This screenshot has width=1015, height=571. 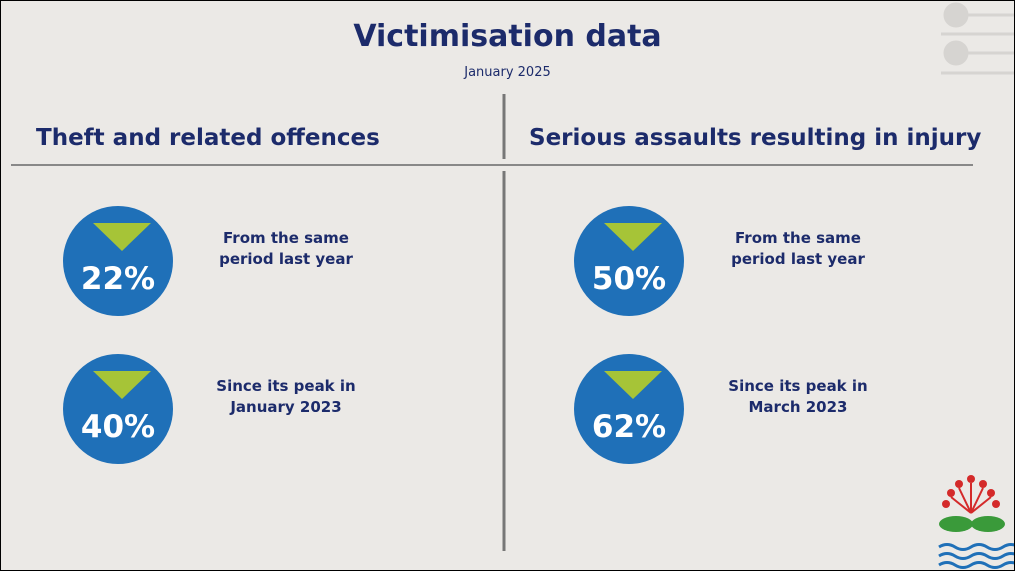 I want to click on subtitle: January 2025, so click(x=507, y=72).